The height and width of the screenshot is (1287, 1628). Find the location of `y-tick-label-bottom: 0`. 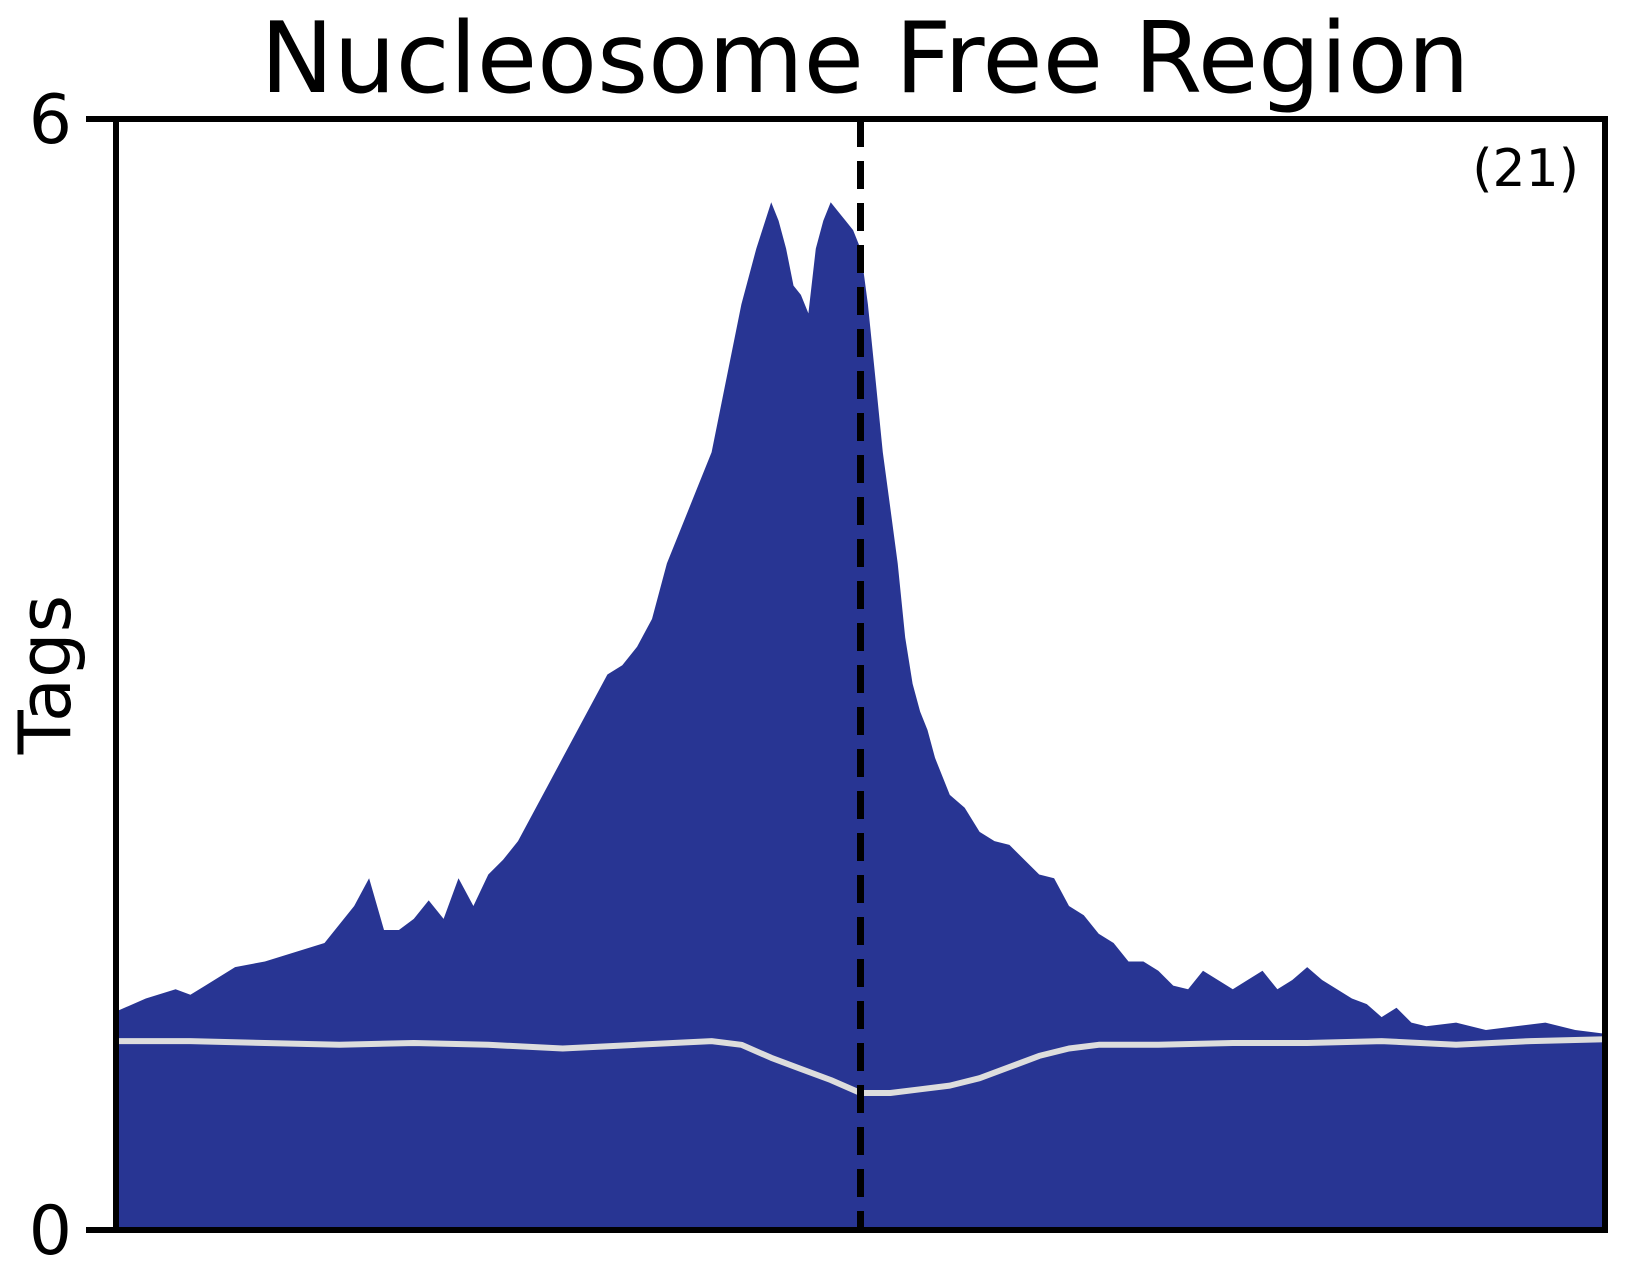

y-tick-label-bottom: 0 is located at coordinates (50, 1231).